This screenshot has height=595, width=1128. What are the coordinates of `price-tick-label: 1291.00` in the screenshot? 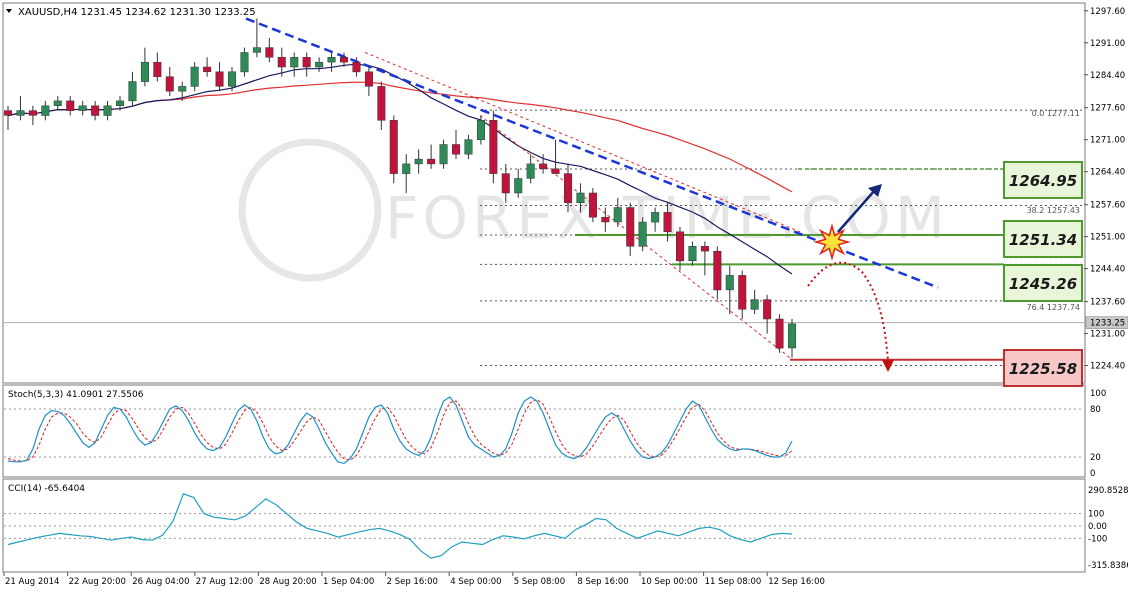 It's located at (1107, 44).